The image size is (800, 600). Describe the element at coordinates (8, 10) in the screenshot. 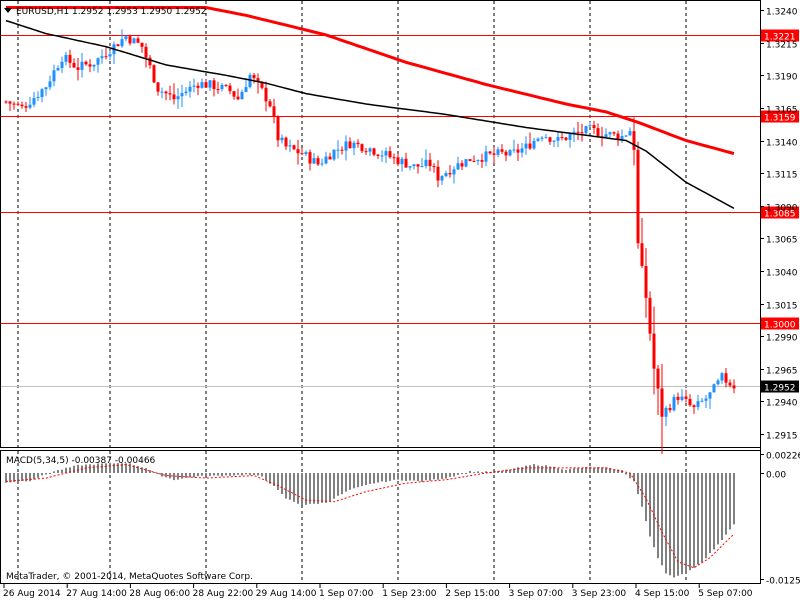

I see `chevron-down-icon` at that location.